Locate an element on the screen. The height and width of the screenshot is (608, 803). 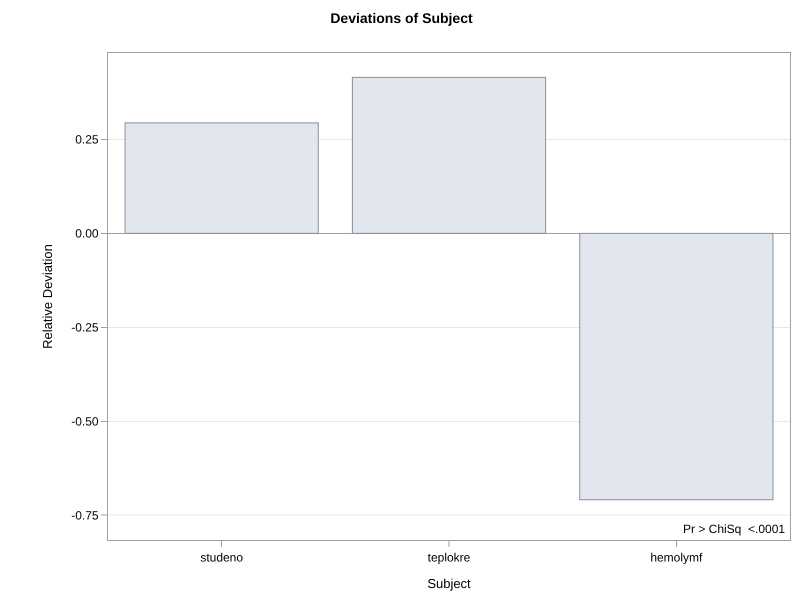
x-axis-title: Subject is located at coordinates (449, 583).